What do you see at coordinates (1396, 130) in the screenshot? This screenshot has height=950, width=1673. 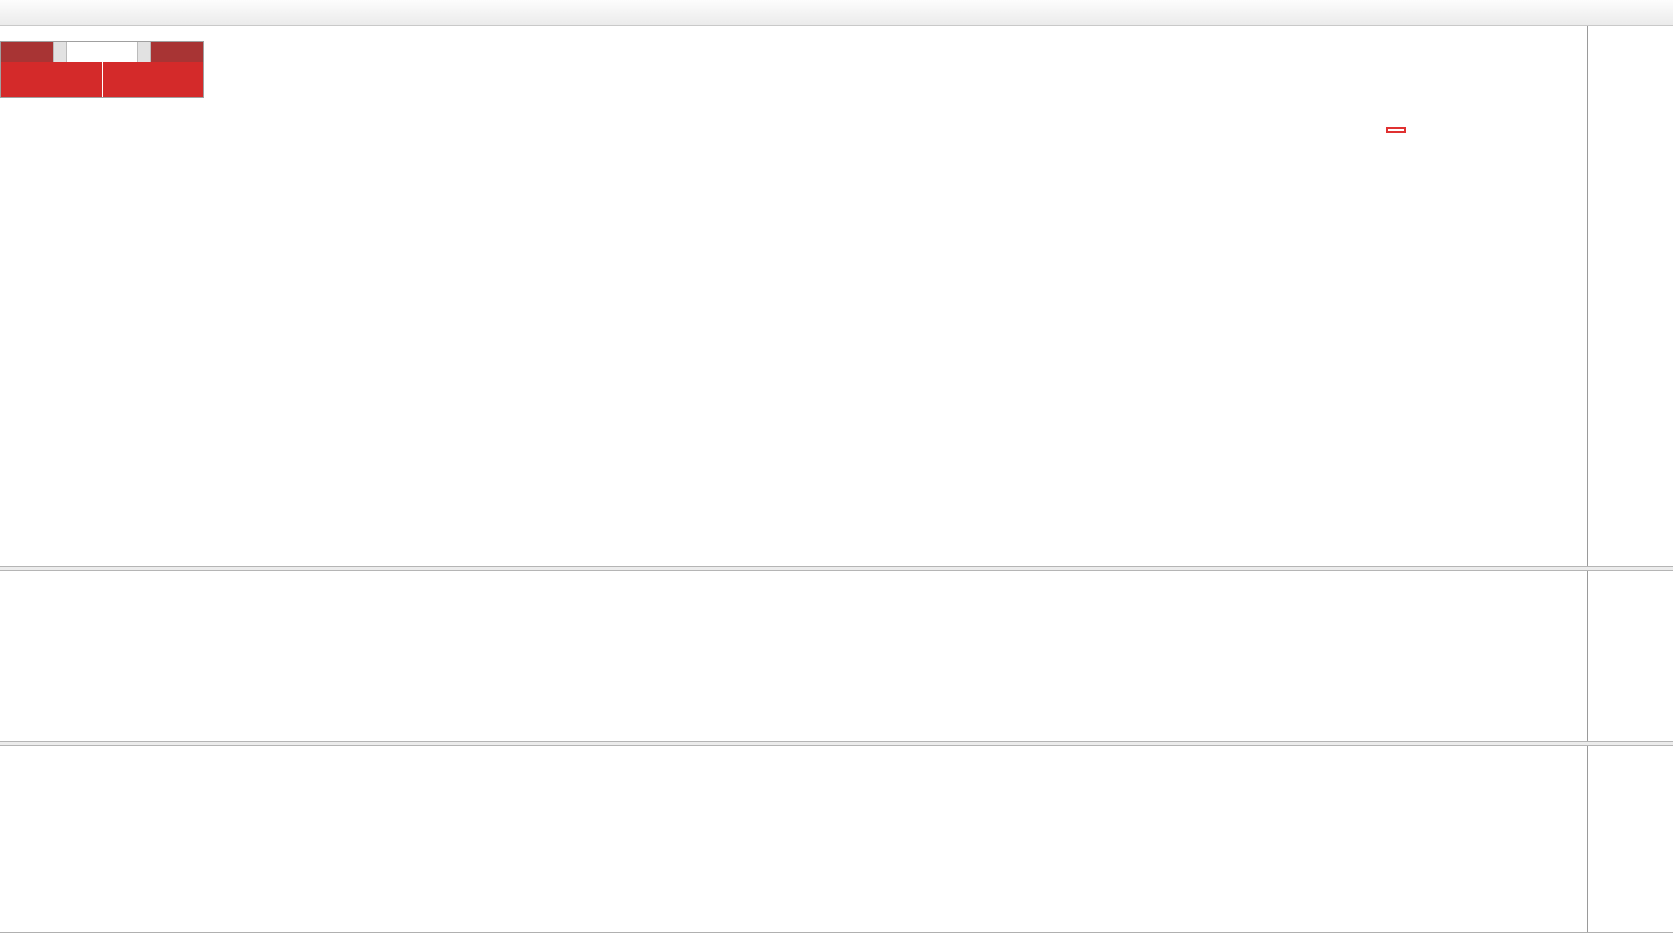 I see `price-callout` at bounding box center [1396, 130].